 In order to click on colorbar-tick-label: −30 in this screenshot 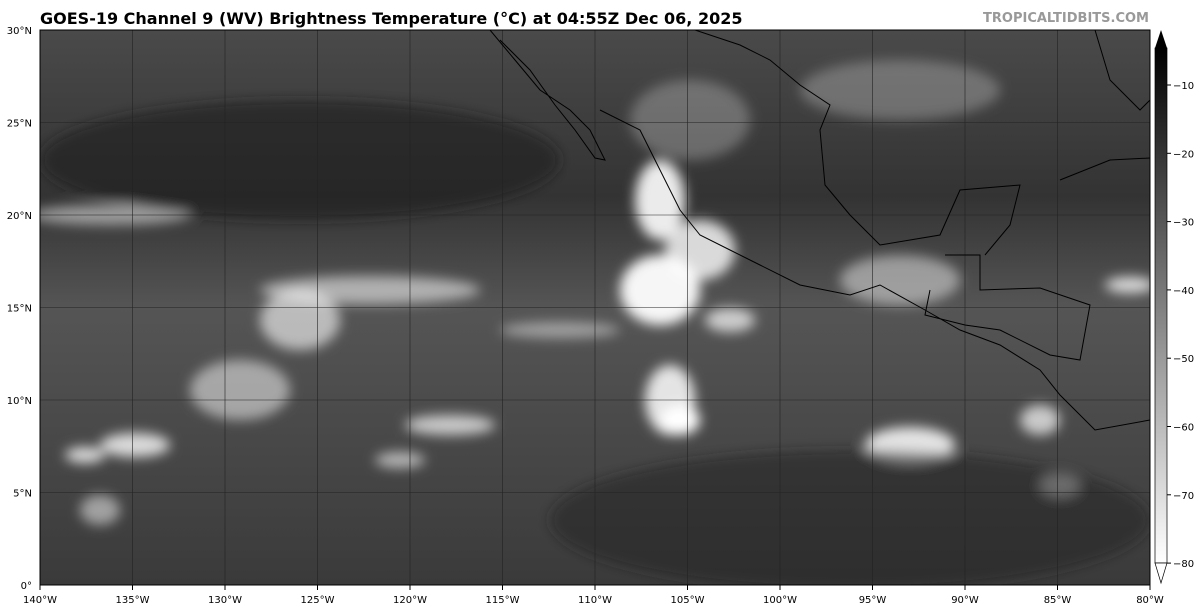, I will do `click(1183, 223)`.